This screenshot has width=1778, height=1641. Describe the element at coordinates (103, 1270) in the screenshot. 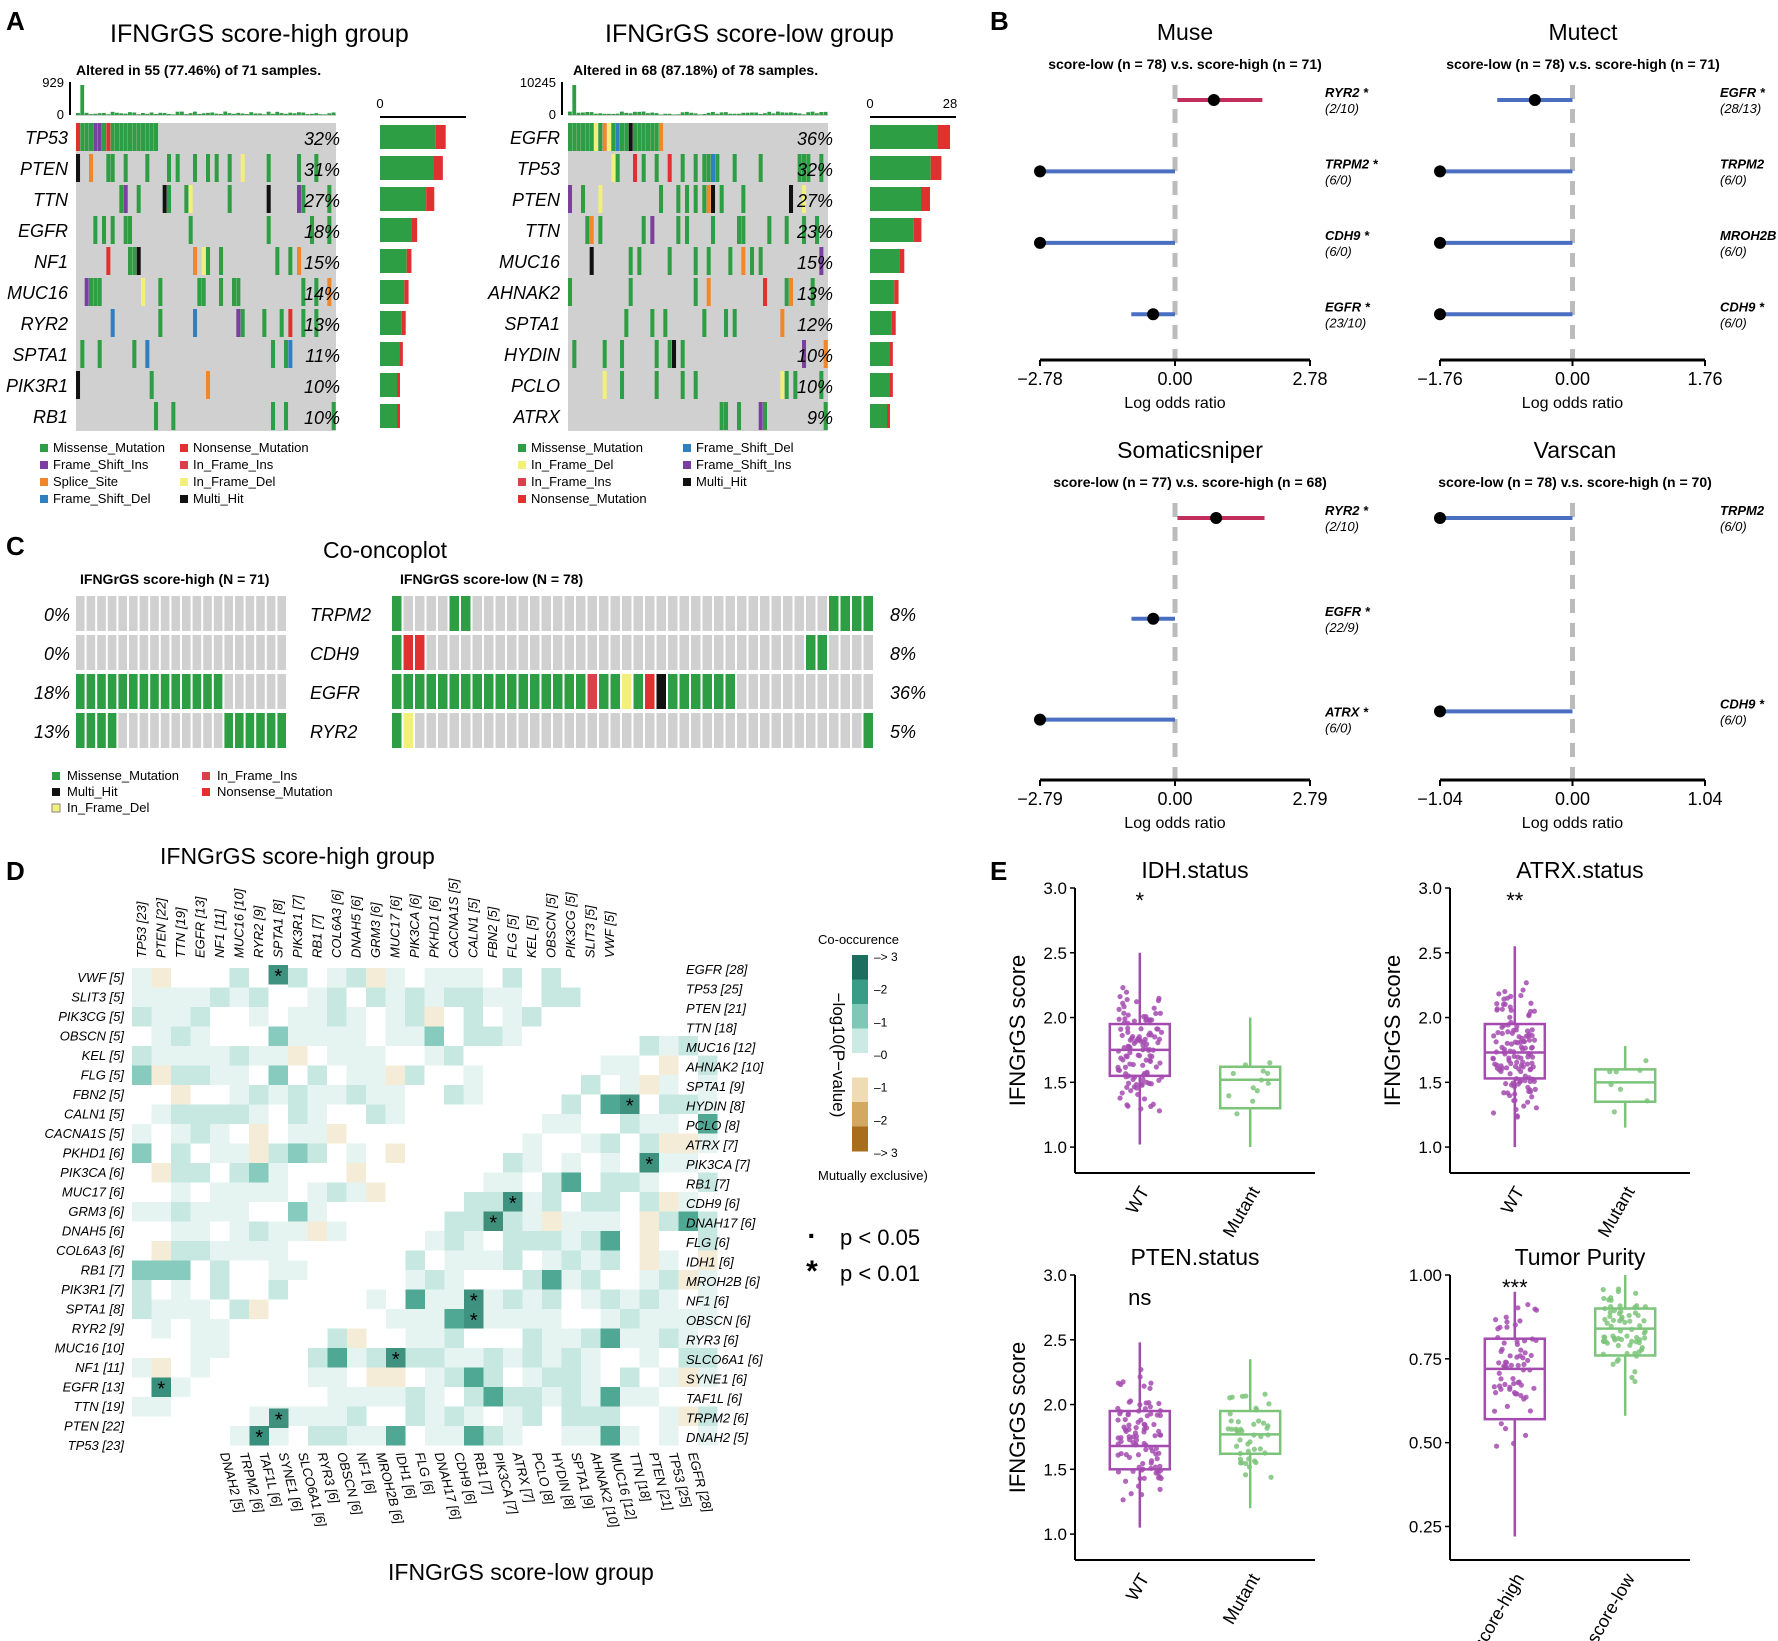

I see `heatmap-row-label-high: RB1 [7]` at that location.